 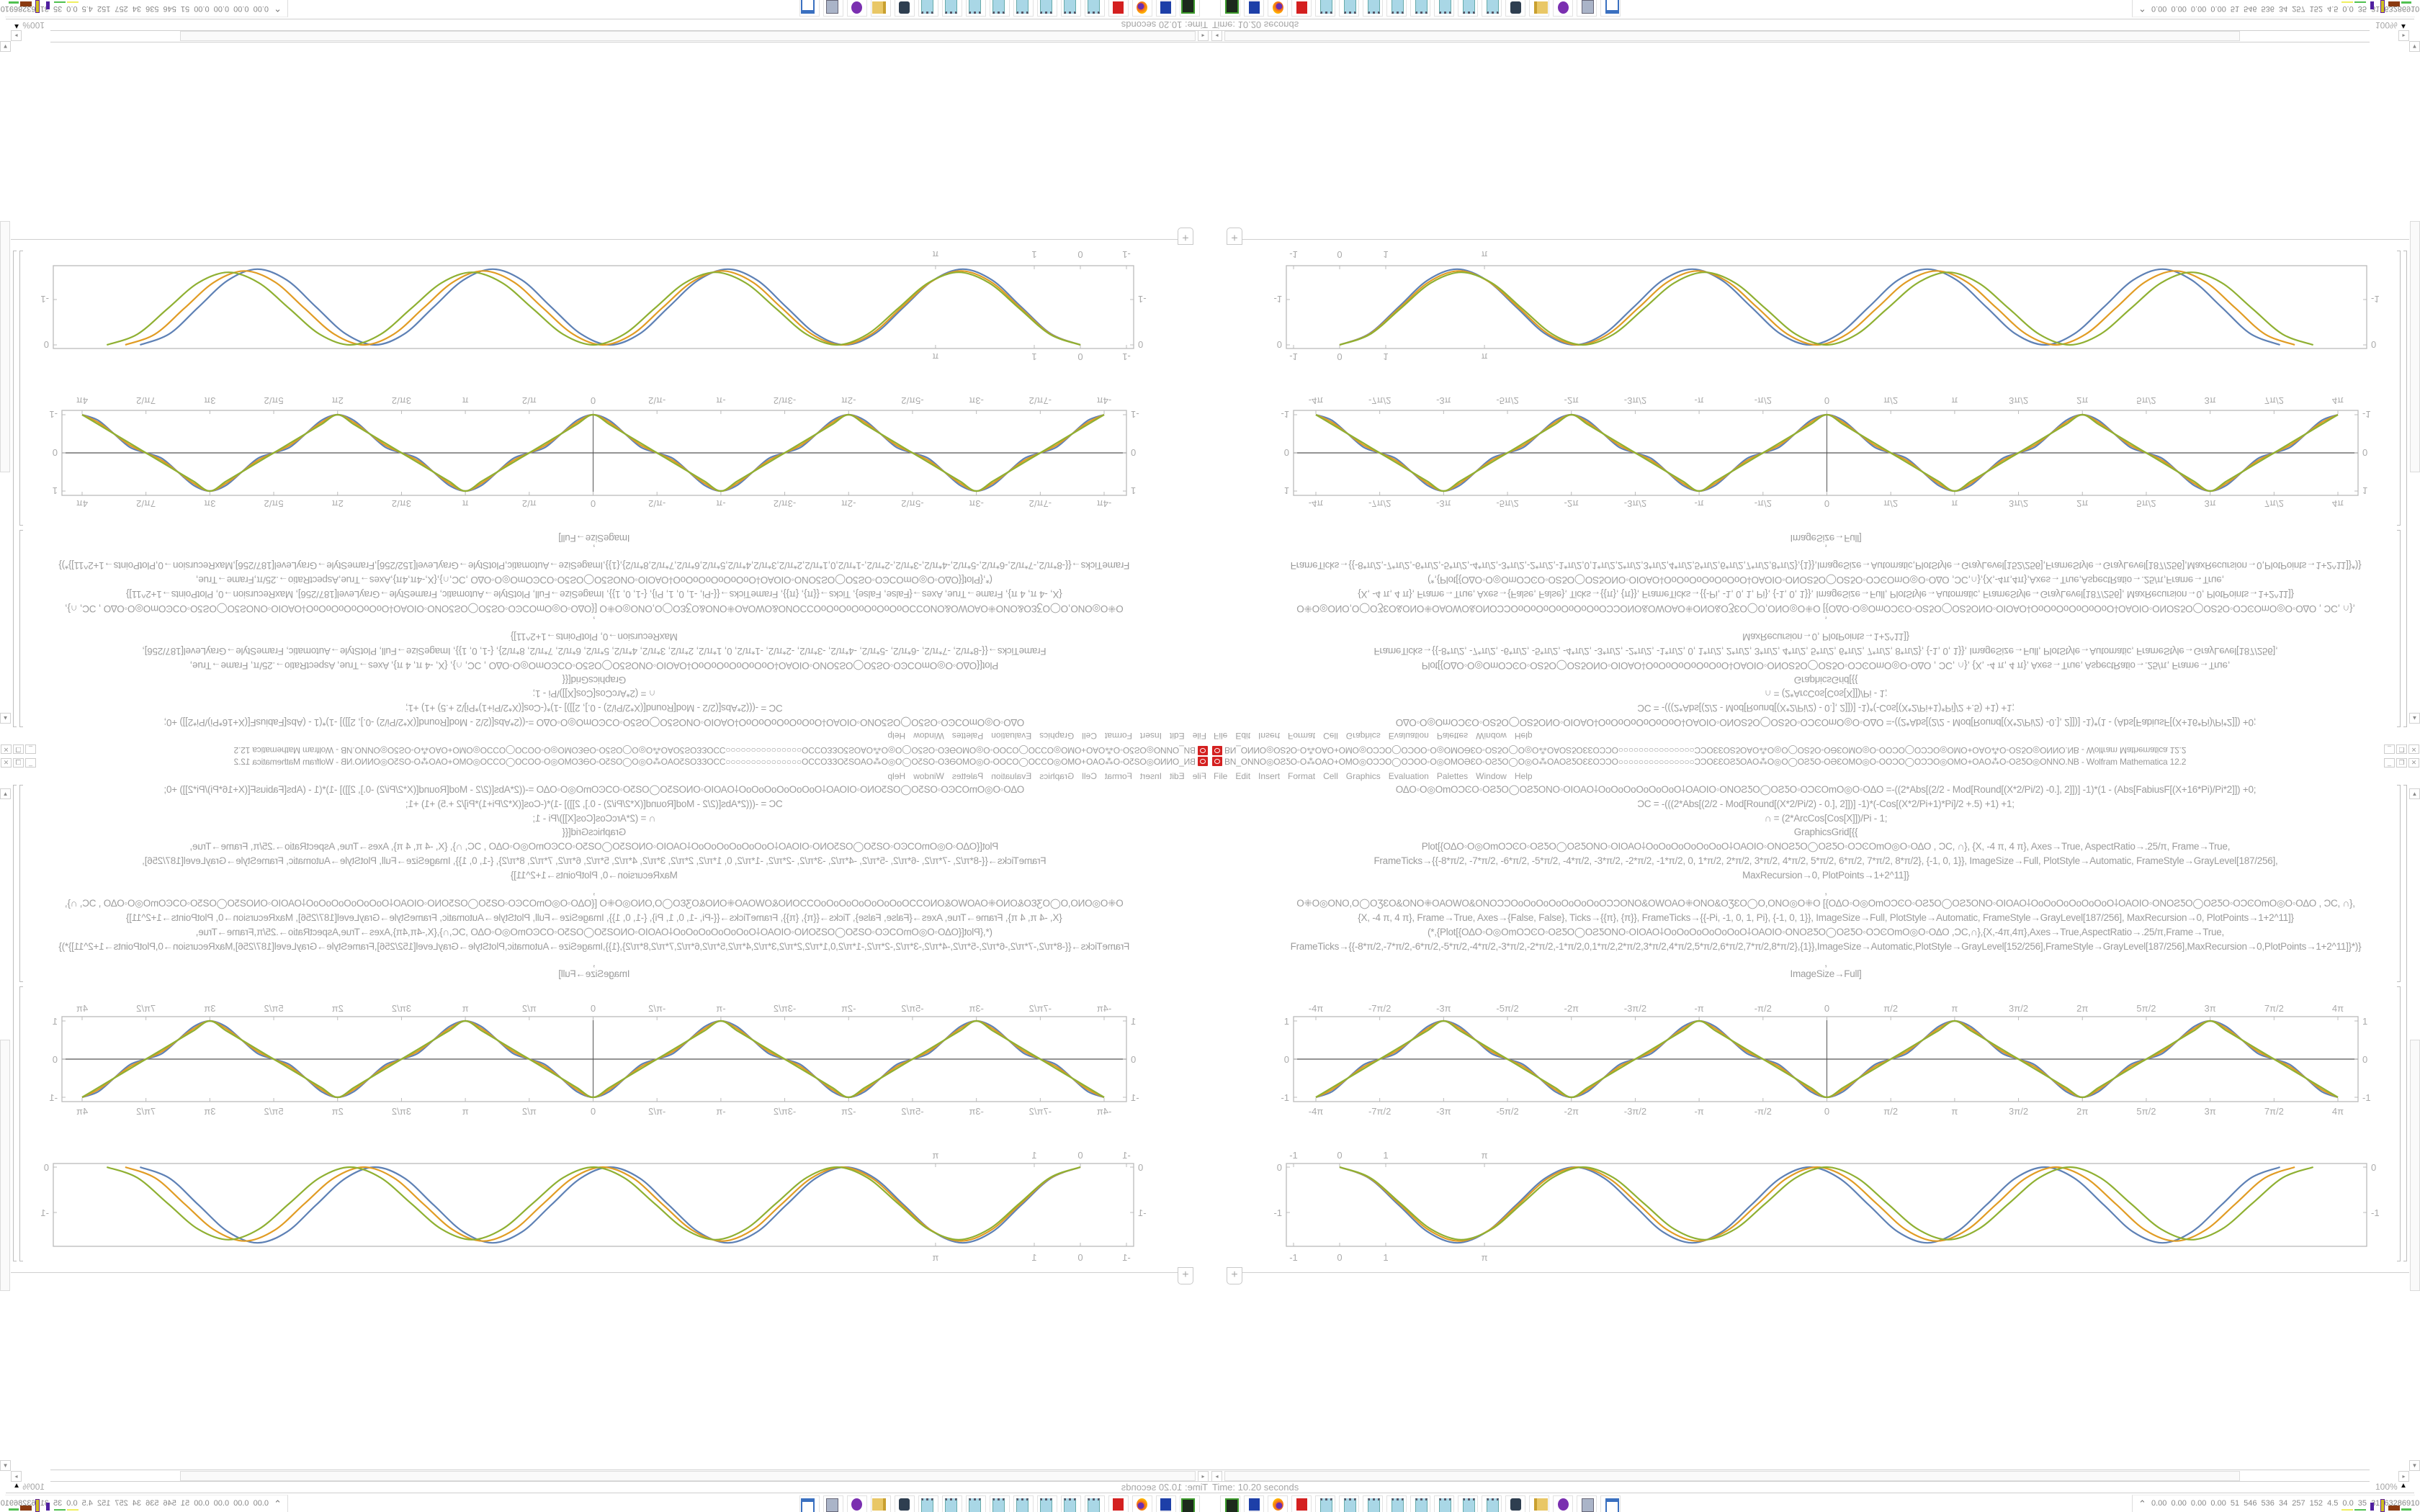 What do you see at coordinates (1363, 736) in the screenshot?
I see `menu-graphics: Graphics` at bounding box center [1363, 736].